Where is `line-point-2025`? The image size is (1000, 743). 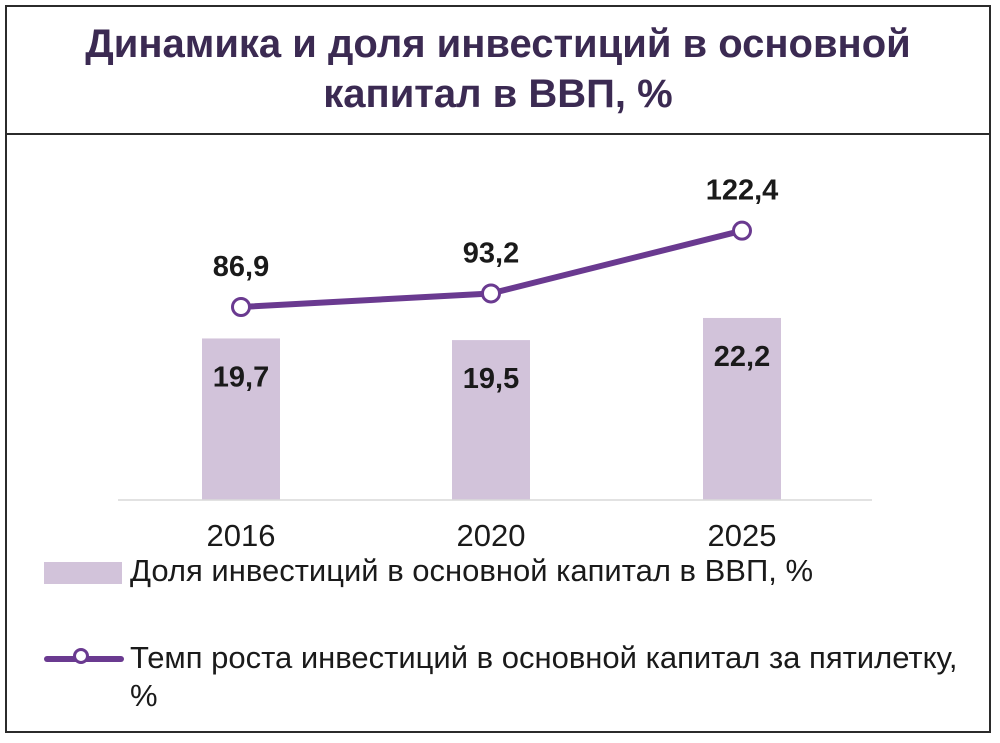 line-point-2025 is located at coordinates (742, 230).